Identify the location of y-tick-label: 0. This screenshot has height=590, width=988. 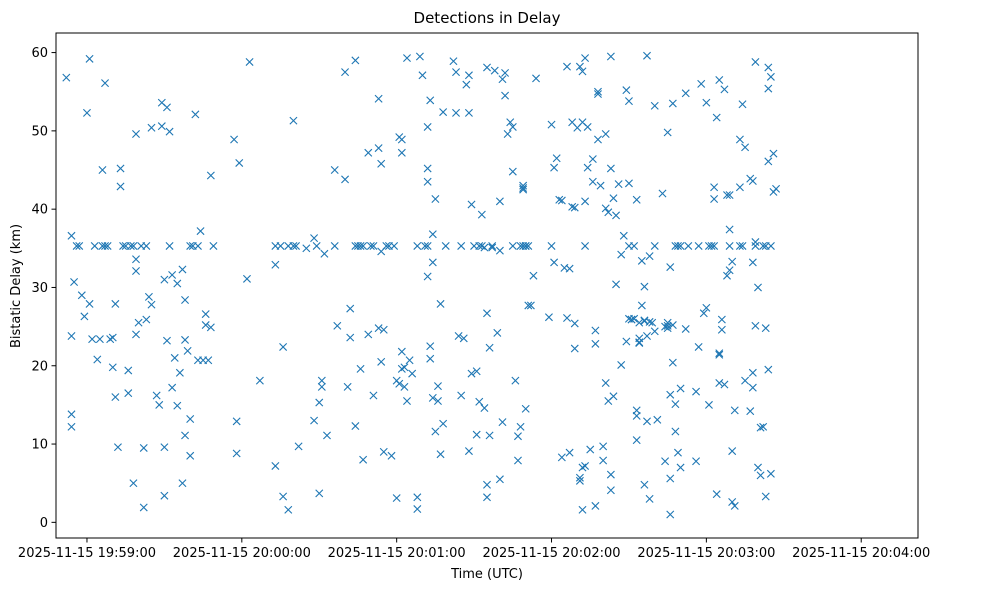
(44, 523).